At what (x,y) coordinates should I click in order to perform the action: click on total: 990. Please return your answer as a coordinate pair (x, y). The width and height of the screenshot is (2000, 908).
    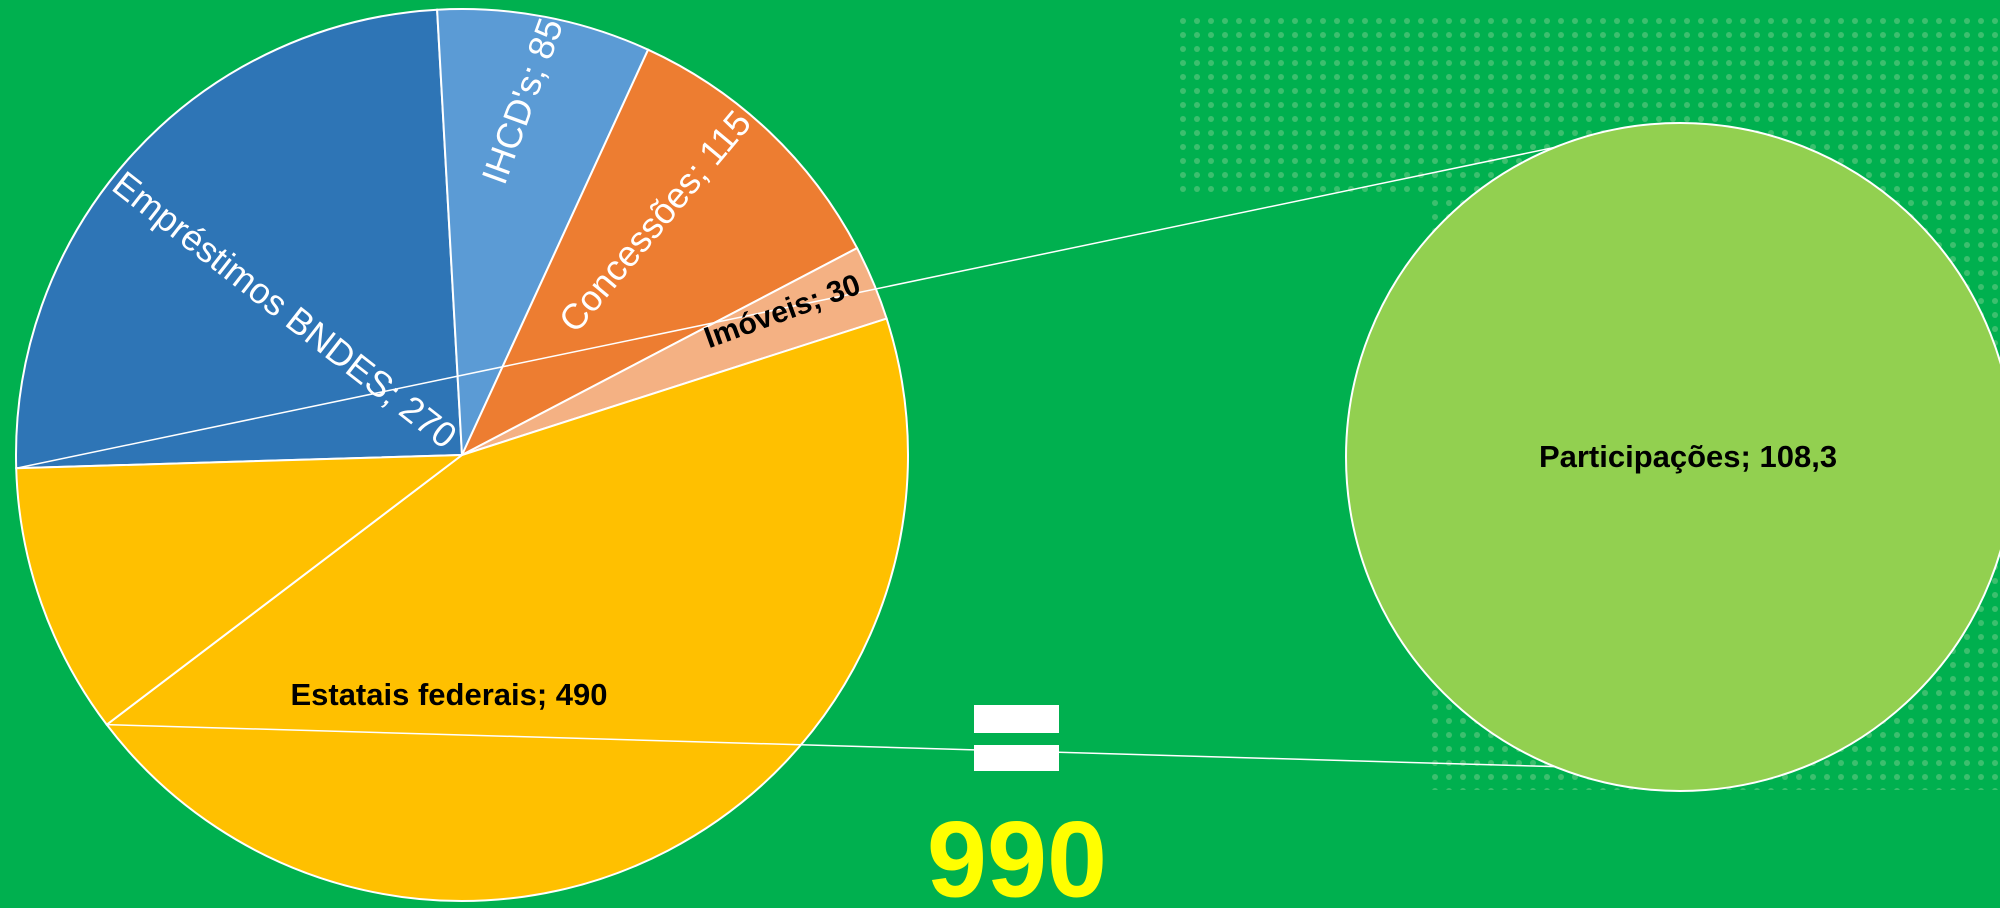
    Looking at the image, I should click on (1017, 853).